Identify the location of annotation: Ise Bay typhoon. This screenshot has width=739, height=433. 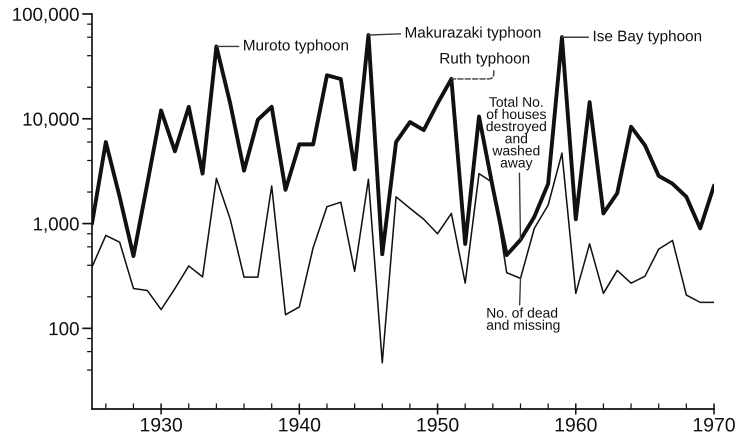
(648, 37).